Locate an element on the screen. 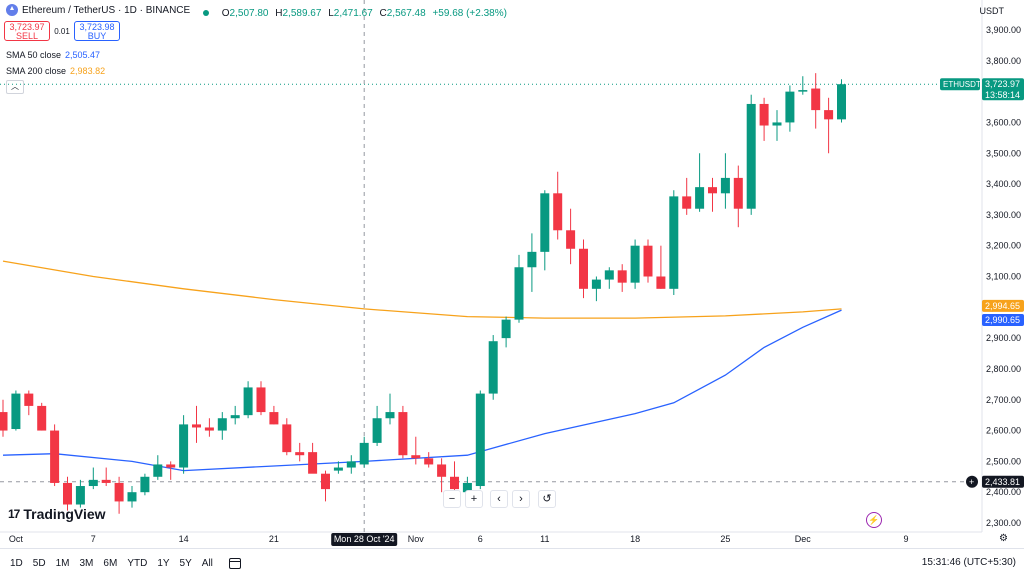 The image size is (1024, 577). sma200-line is located at coordinates (422, 289).